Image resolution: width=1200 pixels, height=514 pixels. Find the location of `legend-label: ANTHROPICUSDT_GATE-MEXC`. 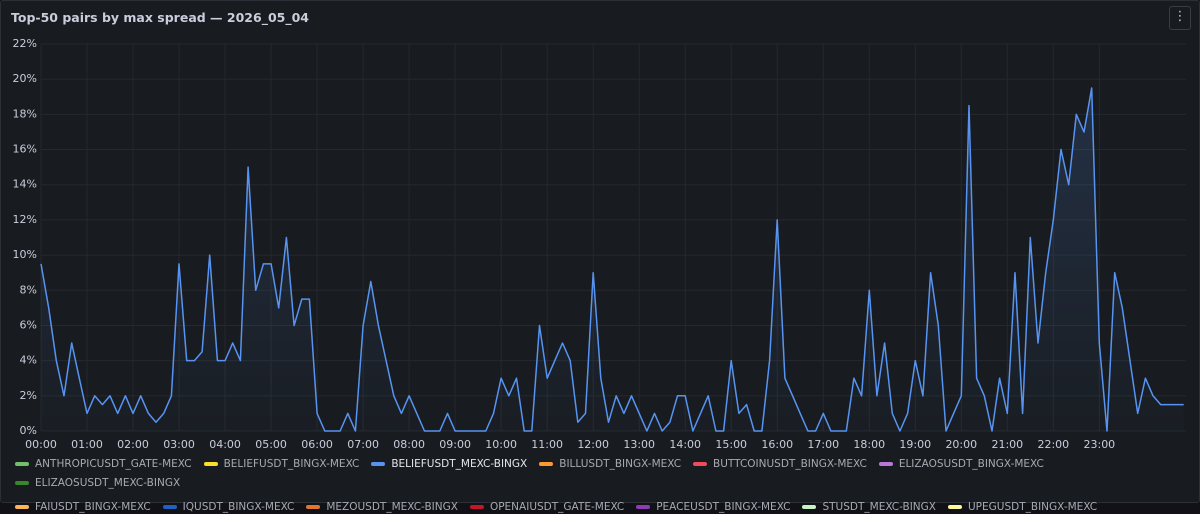

legend-label: ANTHROPICUSDT_GATE-MEXC is located at coordinates (113, 464).